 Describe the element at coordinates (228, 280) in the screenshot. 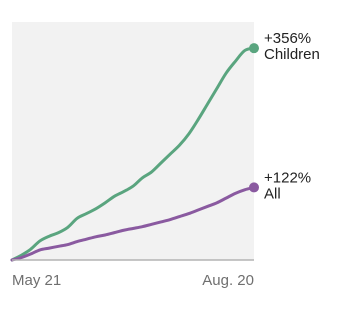

I see `x-tick-label: Aug. 20` at that location.